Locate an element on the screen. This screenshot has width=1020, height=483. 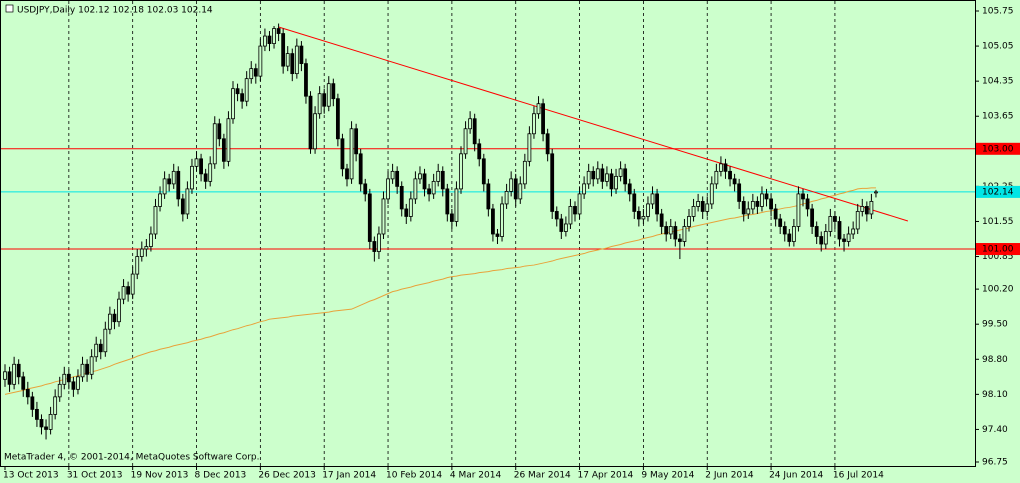
level-label-bg is located at coordinates (998, 191).